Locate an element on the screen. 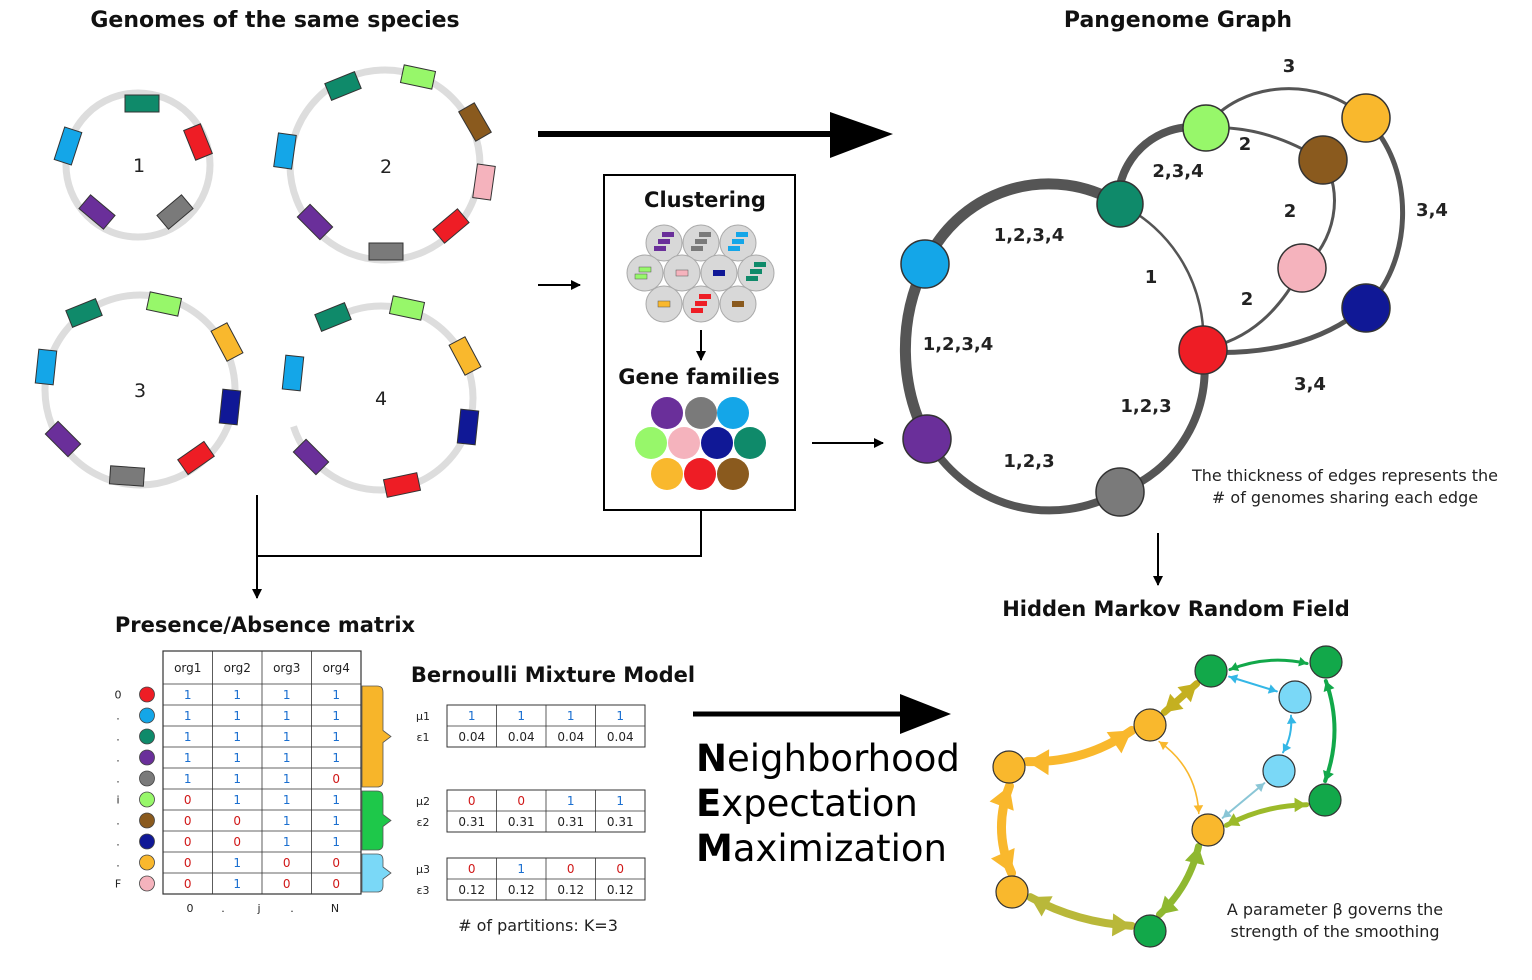  beta-note-line1: A parameter β governs the is located at coordinates (1335, 909).